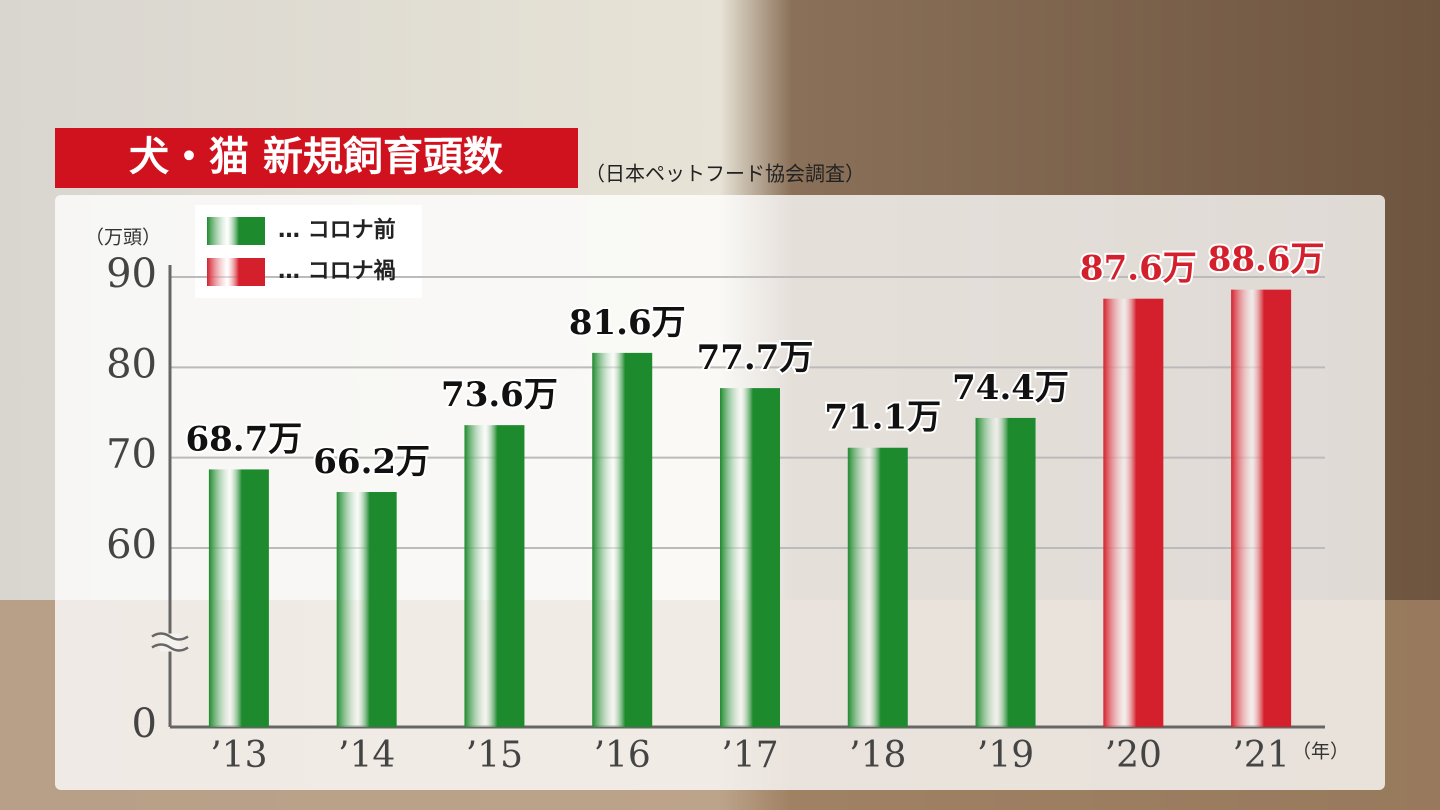  I want to click on value-label: 81.6万, so click(627, 323).